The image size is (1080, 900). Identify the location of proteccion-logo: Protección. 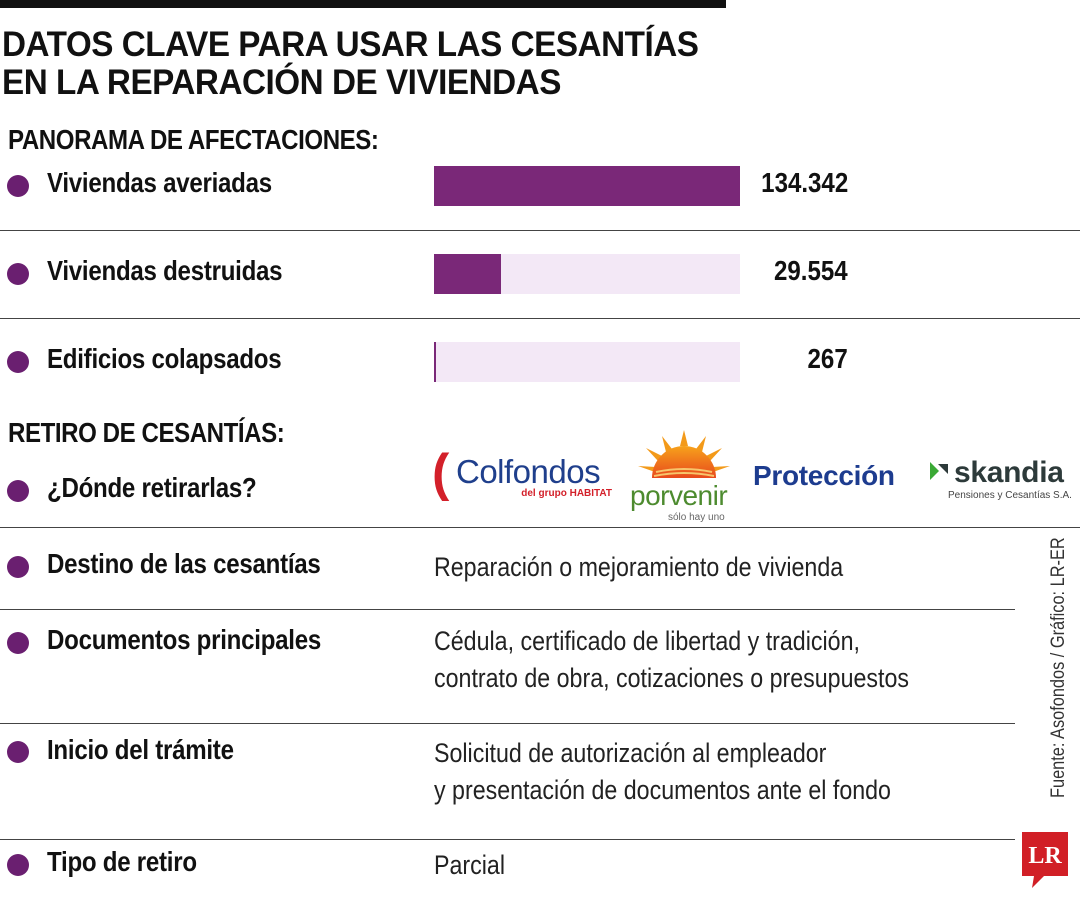
(824, 475).